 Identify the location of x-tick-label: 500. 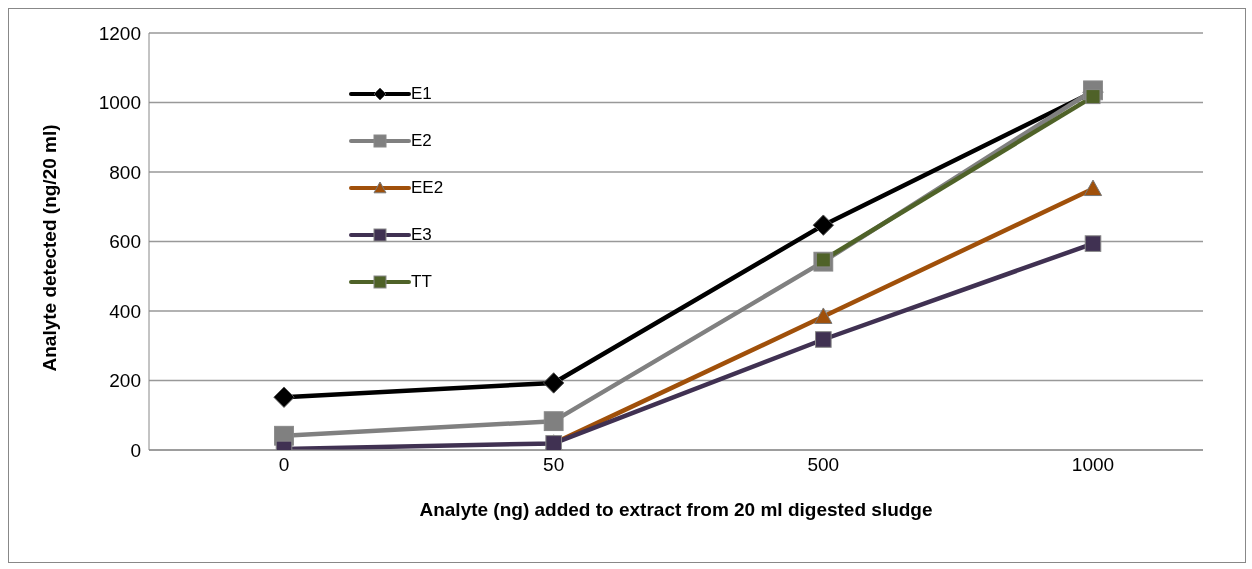
(823, 465).